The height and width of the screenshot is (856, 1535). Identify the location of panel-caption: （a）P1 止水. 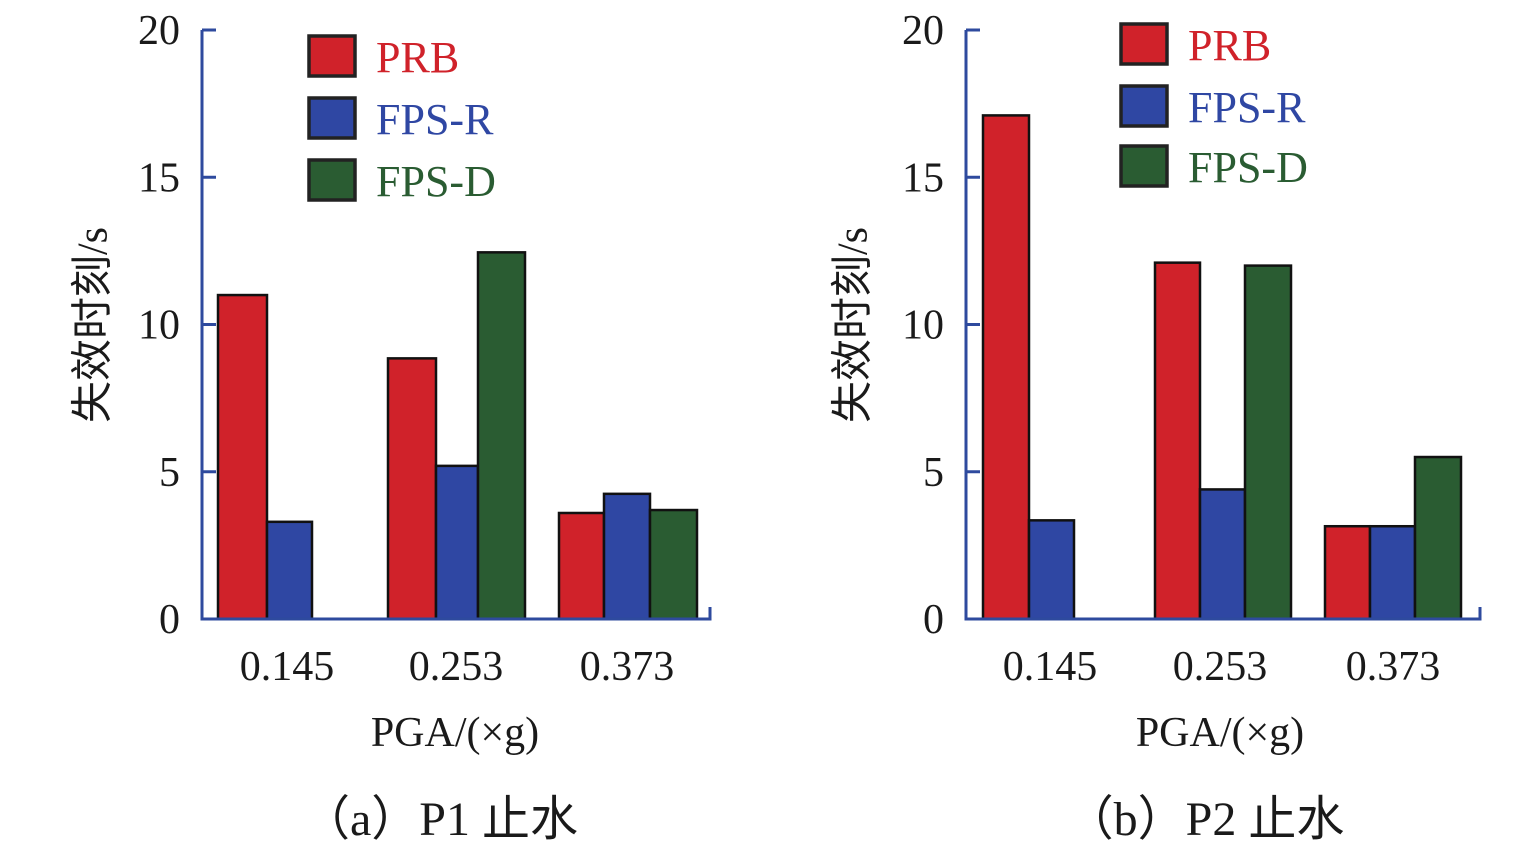
(440, 819).